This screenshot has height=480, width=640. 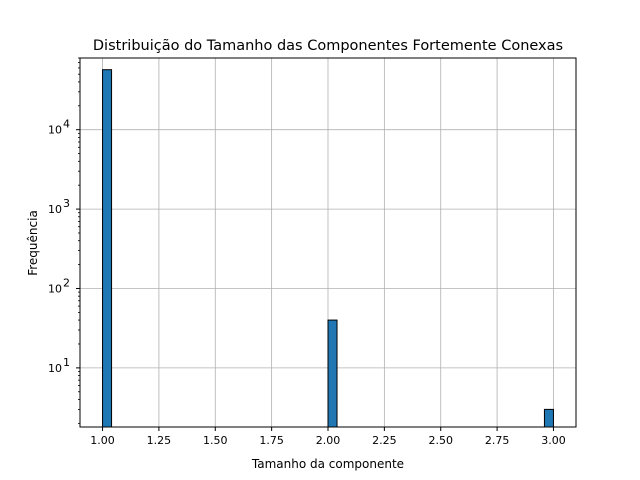 What do you see at coordinates (159, 440) in the screenshot?
I see `x-tick-label: 1.25` at bounding box center [159, 440].